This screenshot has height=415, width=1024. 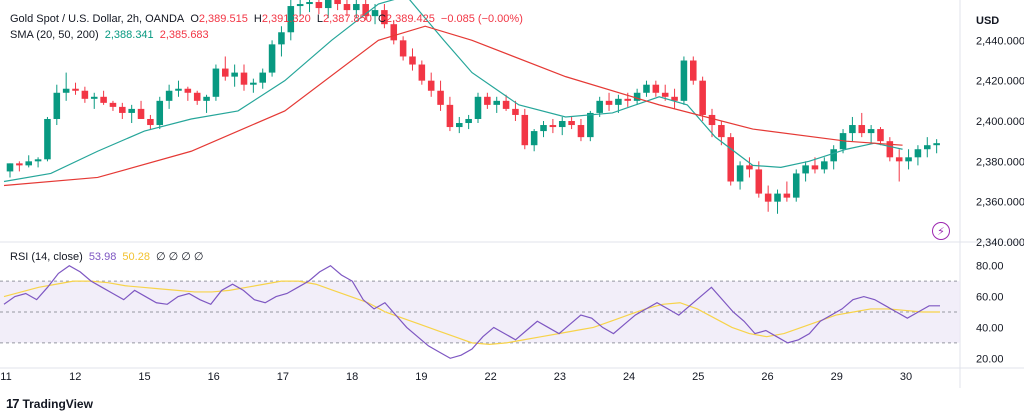 What do you see at coordinates (352, 377) in the screenshot?
I see `time-tick-label: 18` at bounding box center [352, 377].